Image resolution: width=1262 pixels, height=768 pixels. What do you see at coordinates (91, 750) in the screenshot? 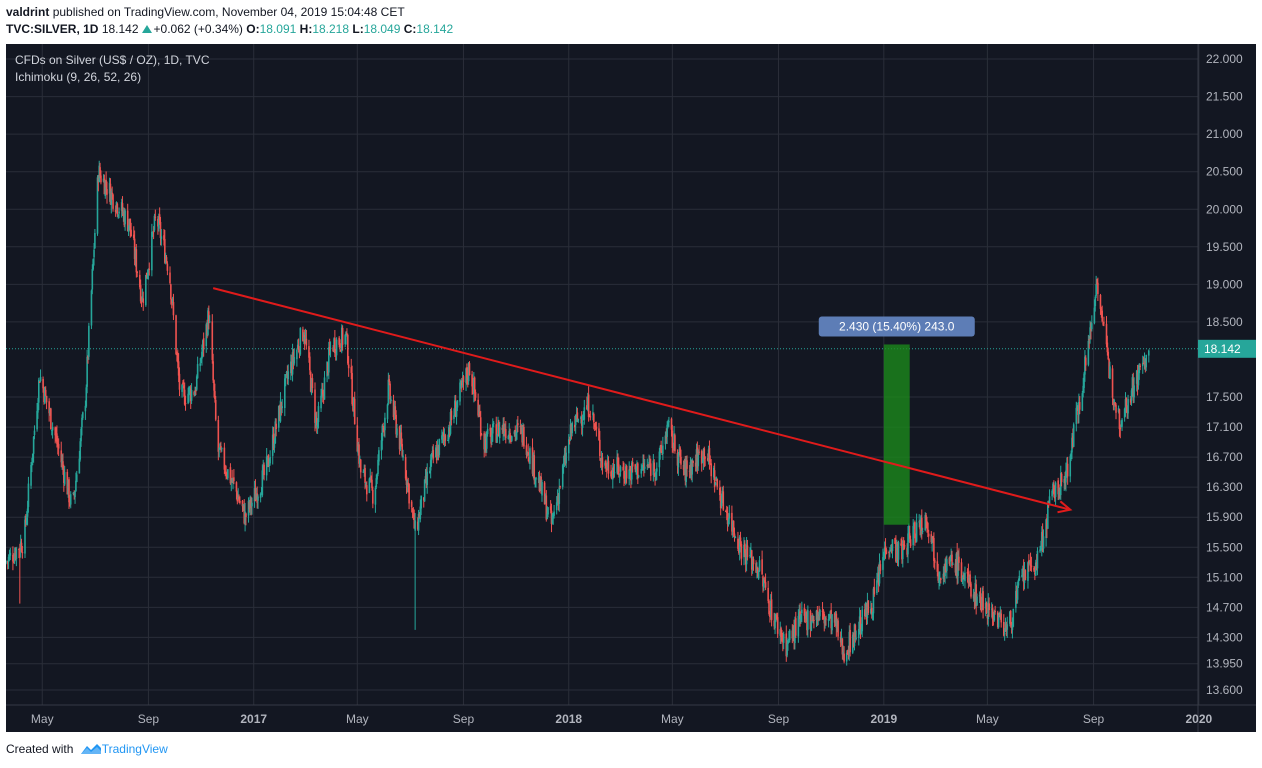
I see `tradingview-logo-icon` at bounding box center [91, 750].